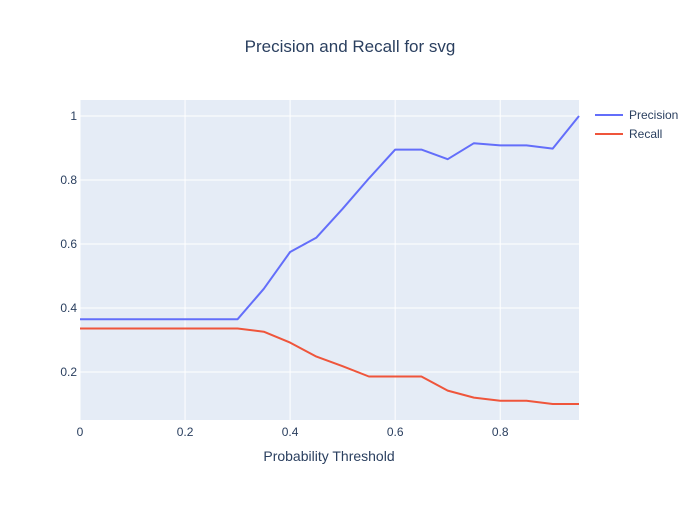 The image size is (700, 505). I want to click on x-tick-label: 0.8, so click(500, 432).